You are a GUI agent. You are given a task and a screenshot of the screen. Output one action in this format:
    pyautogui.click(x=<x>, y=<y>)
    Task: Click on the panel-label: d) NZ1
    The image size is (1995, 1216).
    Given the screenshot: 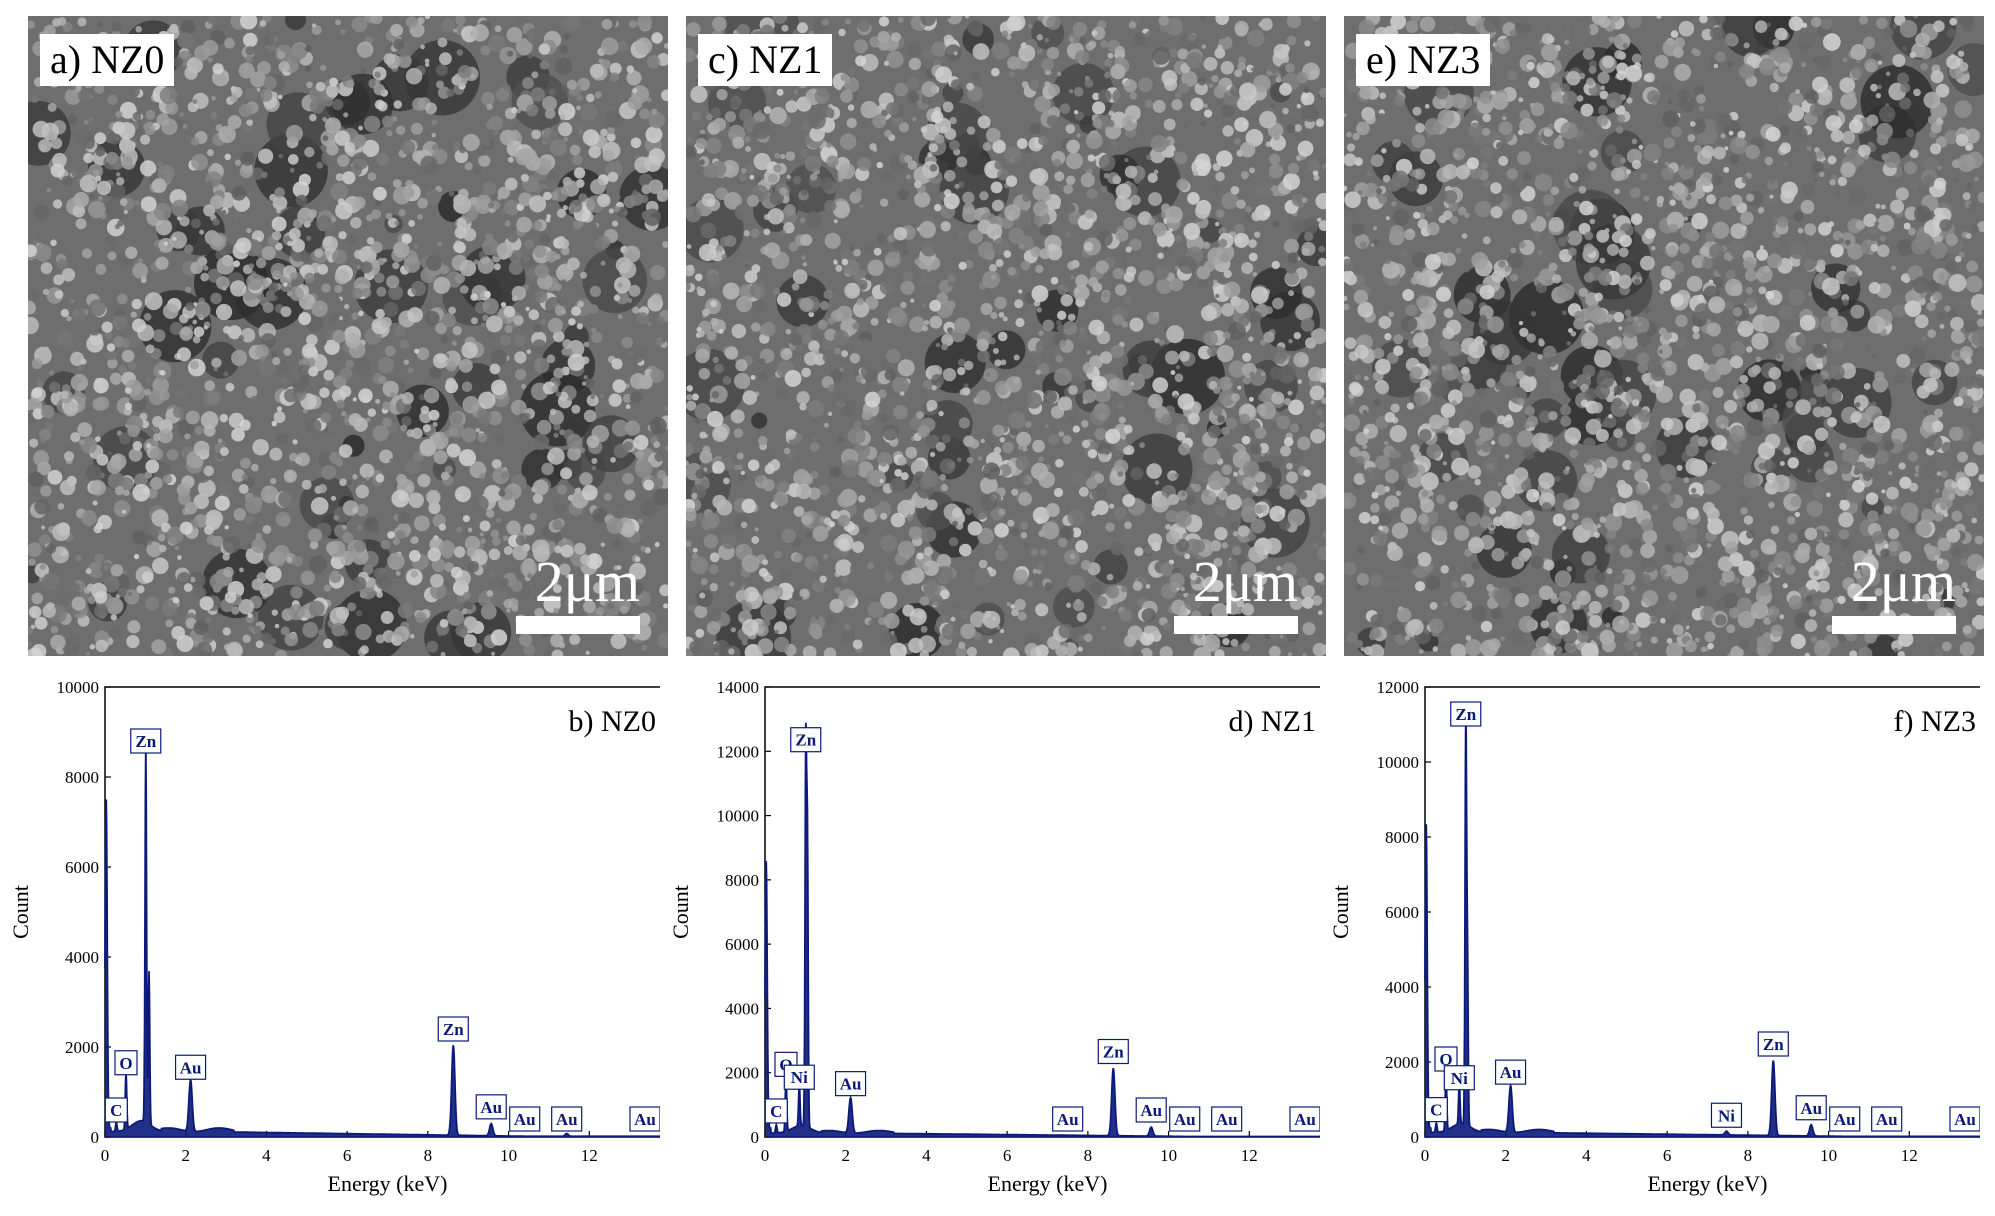 What is the action you would take?
    pyautogui.click(x=1272, y=721)
    